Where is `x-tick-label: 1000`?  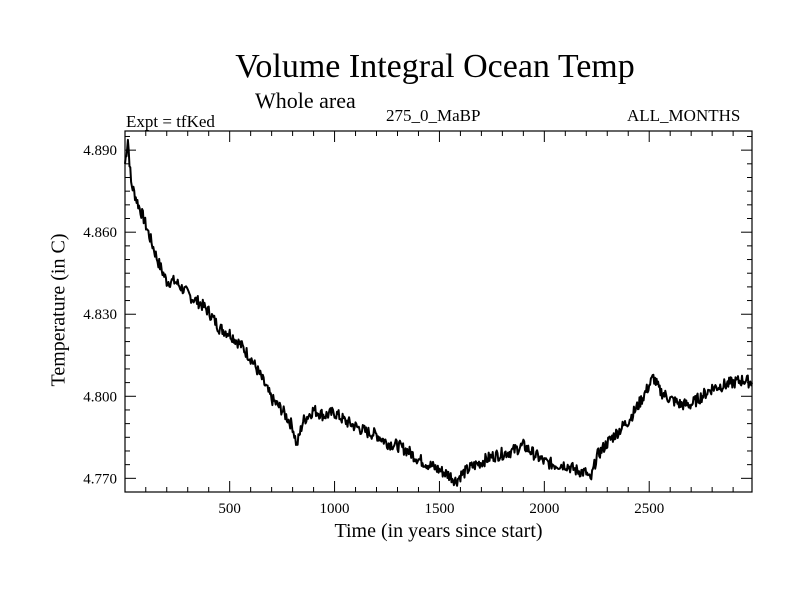
x-tick-label: 1000 is located at coordinates (335, 509).